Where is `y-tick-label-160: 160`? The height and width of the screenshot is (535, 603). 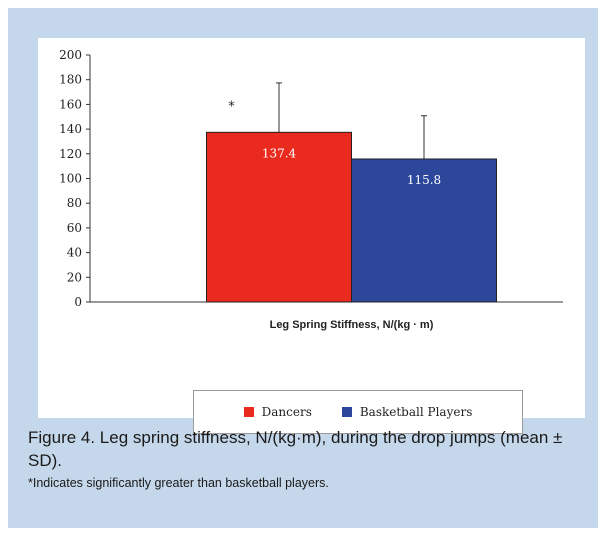
y-tick-label-160: 160 is located at coordinates (70, 104).